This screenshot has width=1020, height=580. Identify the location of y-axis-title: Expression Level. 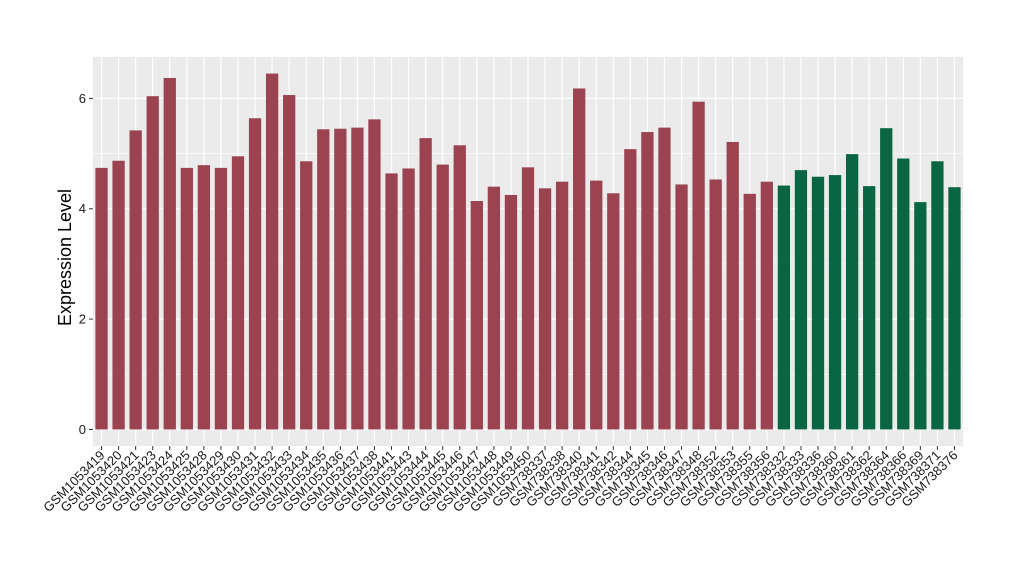
(65, 257).